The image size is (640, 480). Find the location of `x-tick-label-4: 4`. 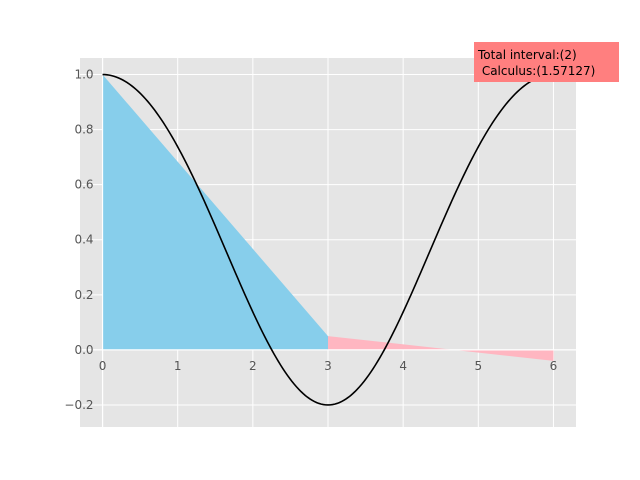

x-tick-label-4: 4 is located at coordinates (403, 366).